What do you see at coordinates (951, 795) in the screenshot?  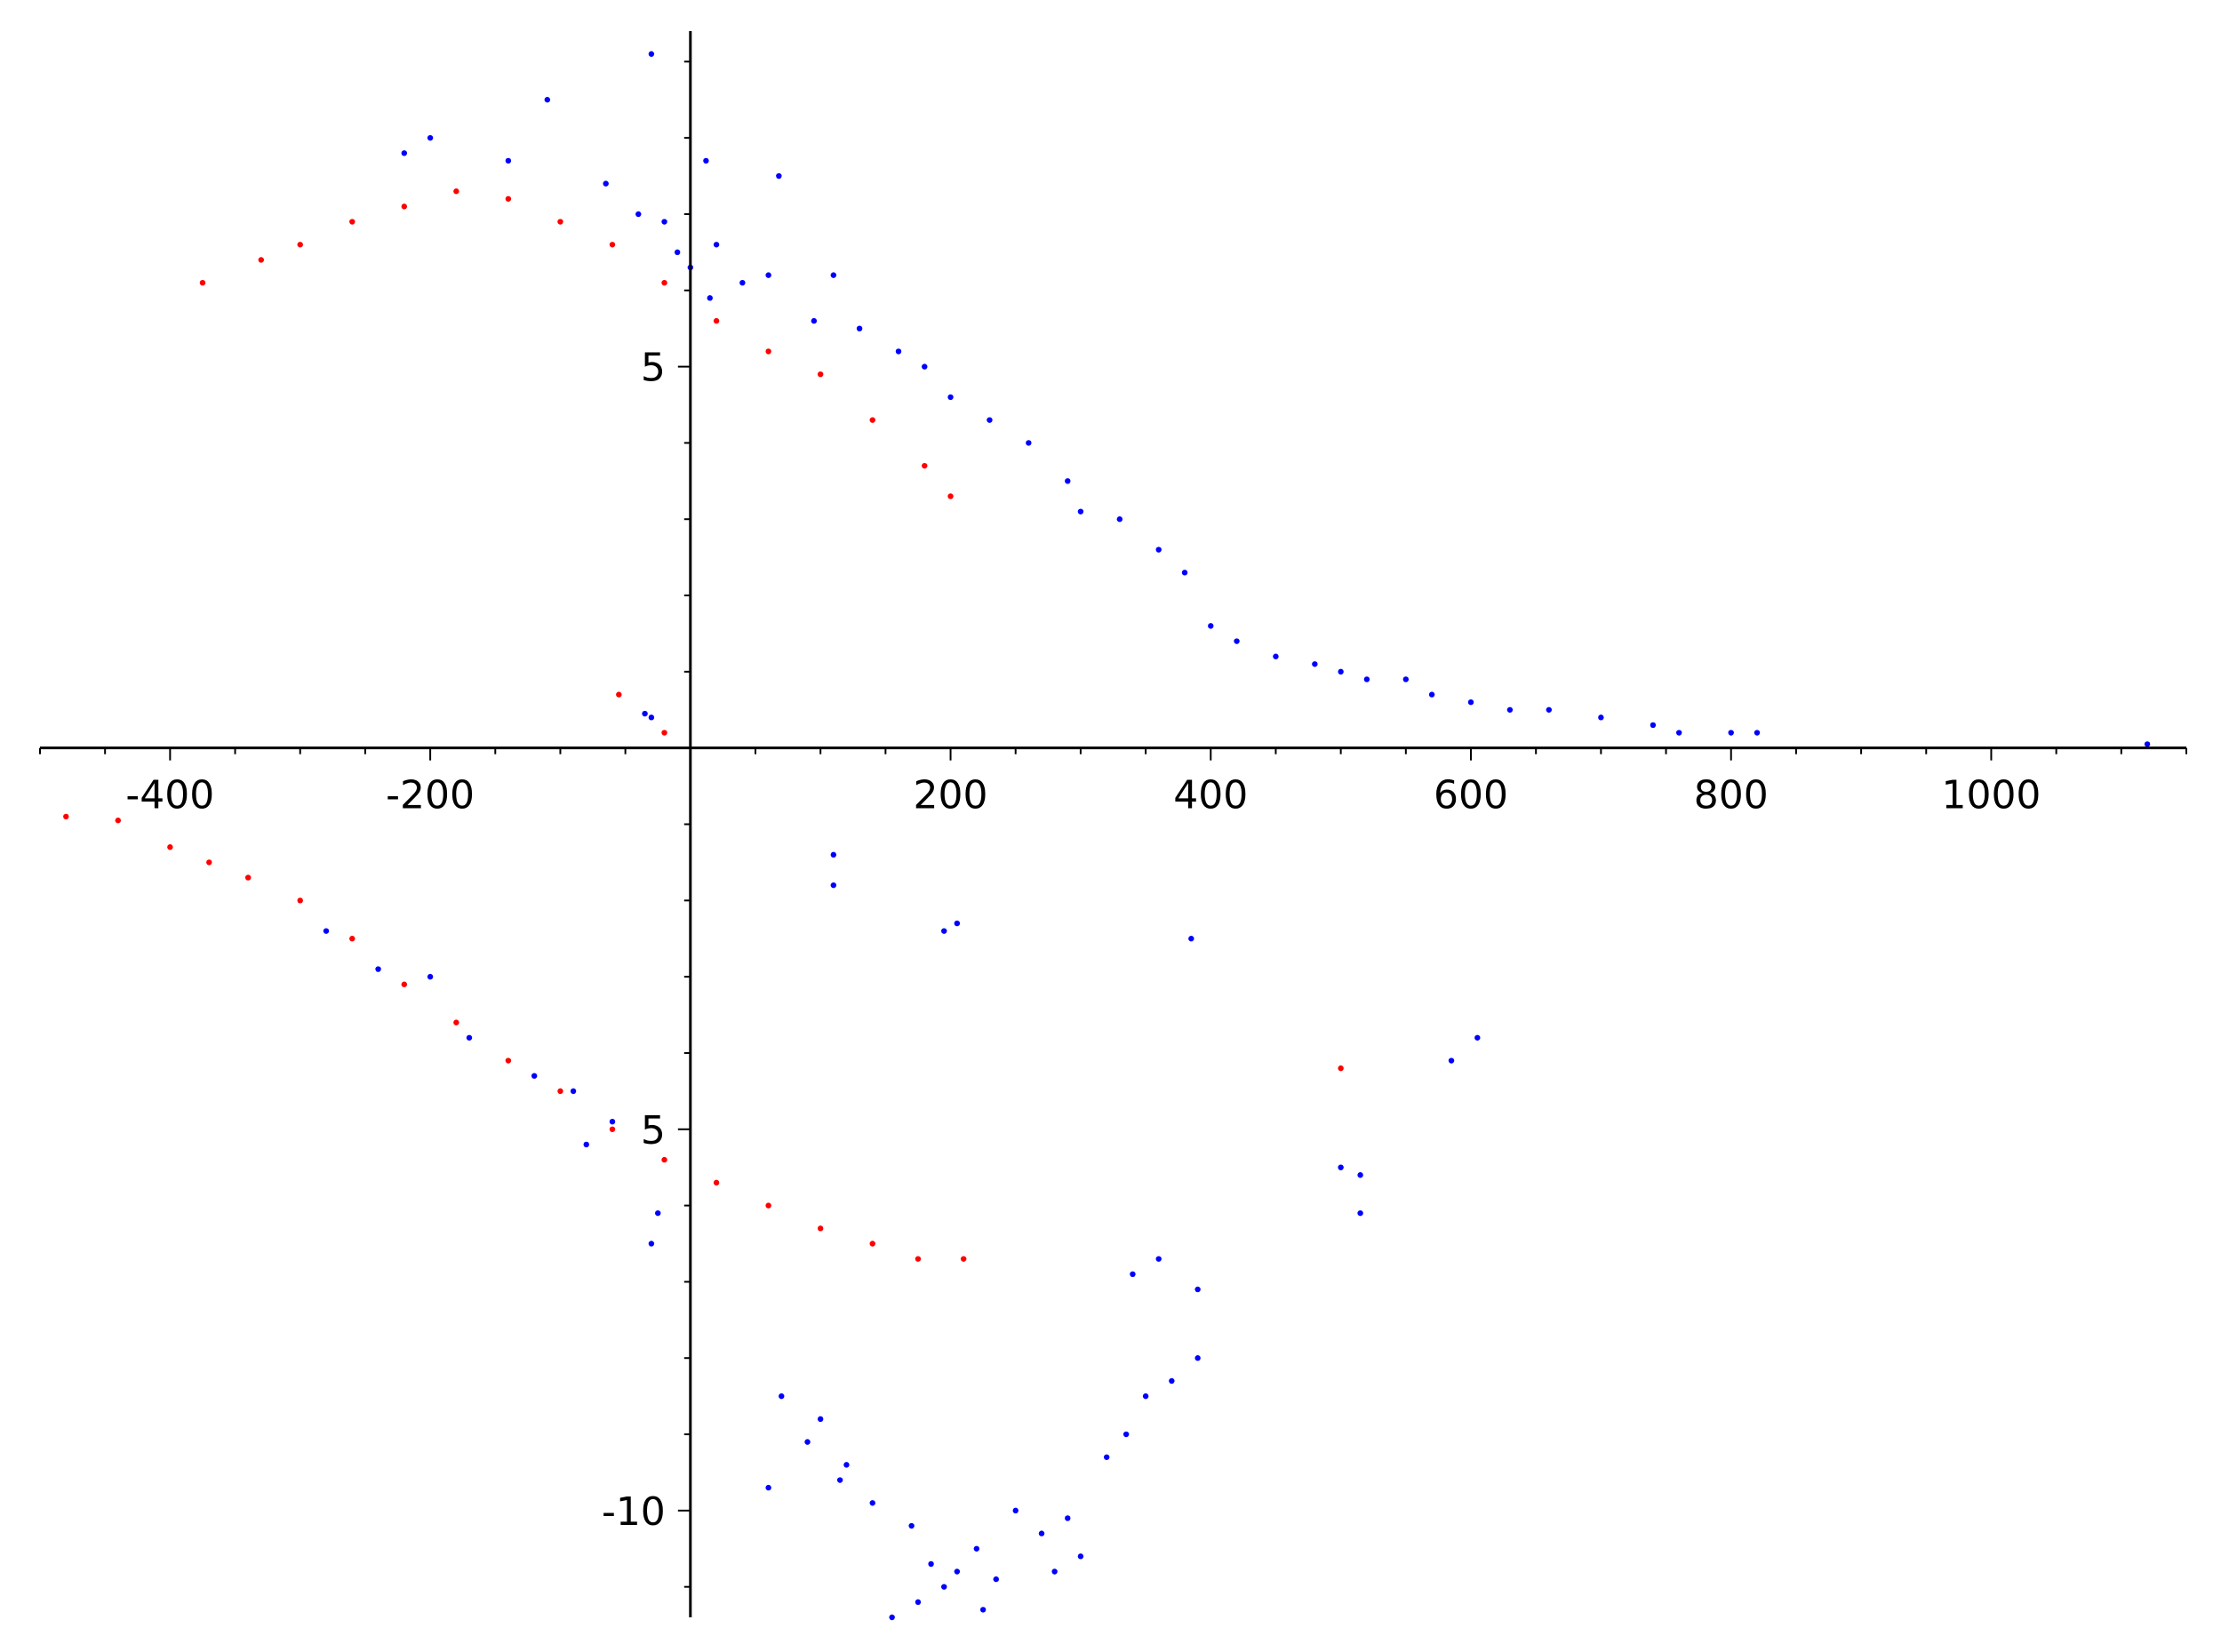 I see `x-tick-label: 200` at bounding box center [951, 795].